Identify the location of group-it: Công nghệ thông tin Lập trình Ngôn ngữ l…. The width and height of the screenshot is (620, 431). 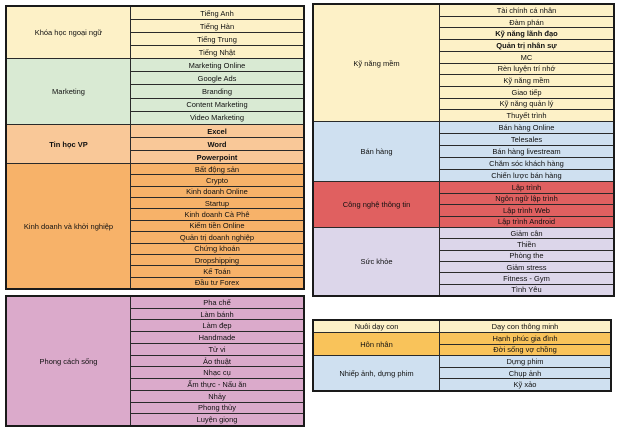
(463, 205).